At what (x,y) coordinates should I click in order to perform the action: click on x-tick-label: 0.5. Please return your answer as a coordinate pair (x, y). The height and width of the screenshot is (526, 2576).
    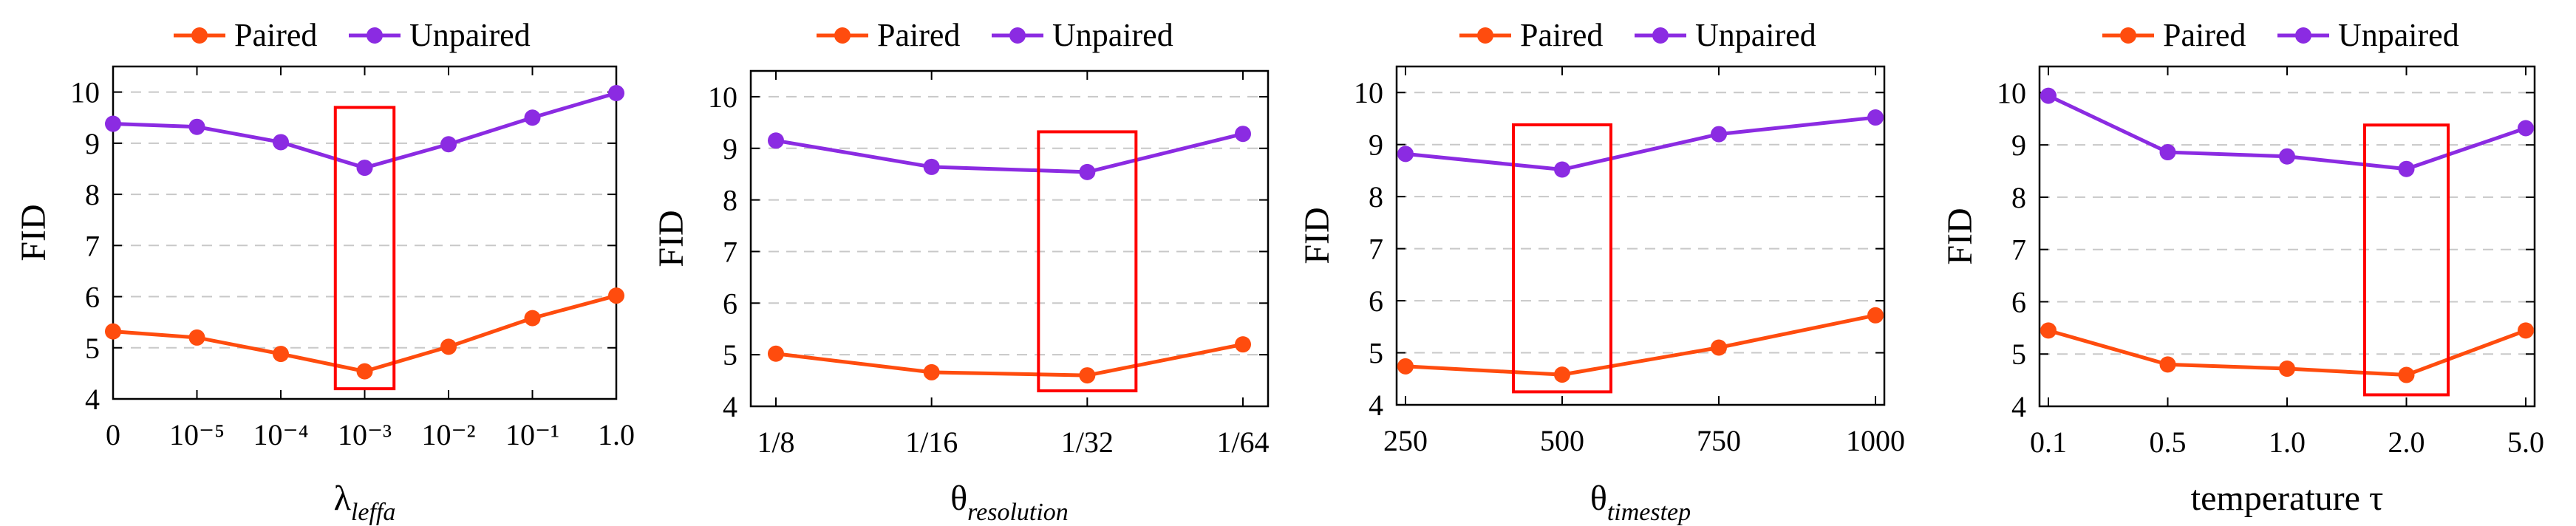
    Looking at the image, I should click on (2168, 442).